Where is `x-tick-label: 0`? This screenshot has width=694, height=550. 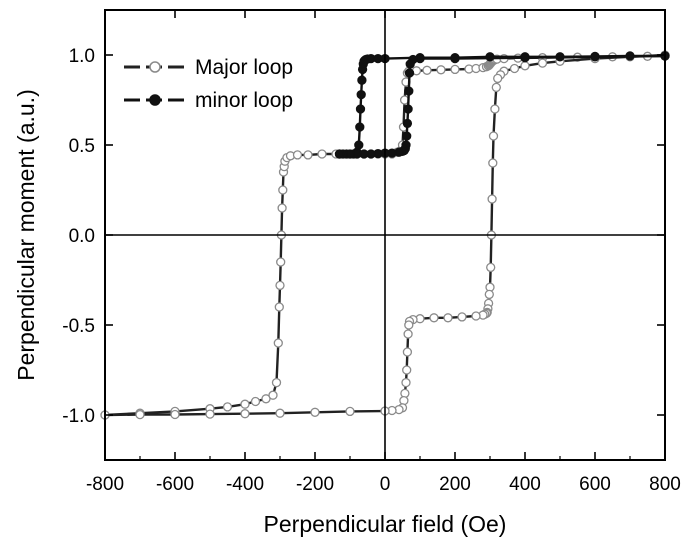 x-tick-label: 0 is located at coordinates (385, 484).